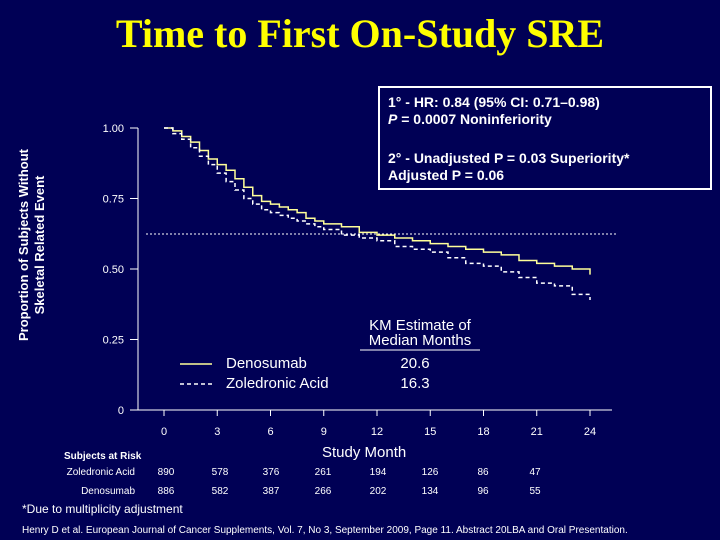 The image size is (720, 540). I want to click on y-tick-label: 1.00, so click(113, 129).